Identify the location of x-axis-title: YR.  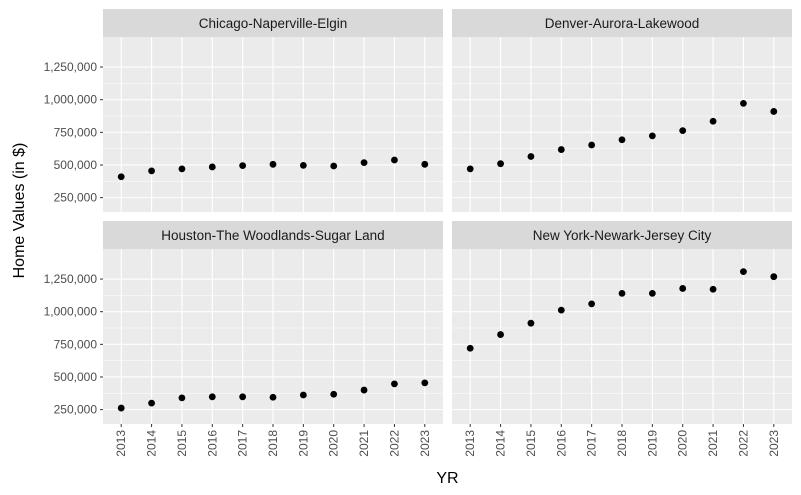
(447, 478).